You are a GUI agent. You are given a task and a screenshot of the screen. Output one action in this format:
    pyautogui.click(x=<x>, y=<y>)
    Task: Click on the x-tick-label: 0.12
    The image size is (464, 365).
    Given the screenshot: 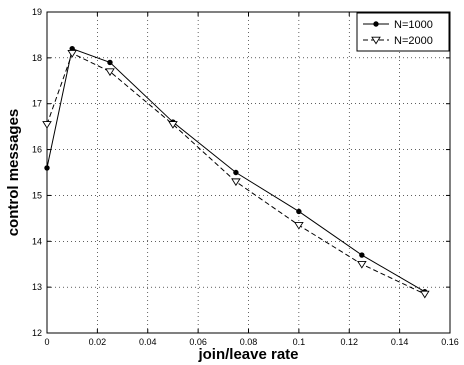 What is the action you would take?
    pyautogui.click(x=349, y=342)
    